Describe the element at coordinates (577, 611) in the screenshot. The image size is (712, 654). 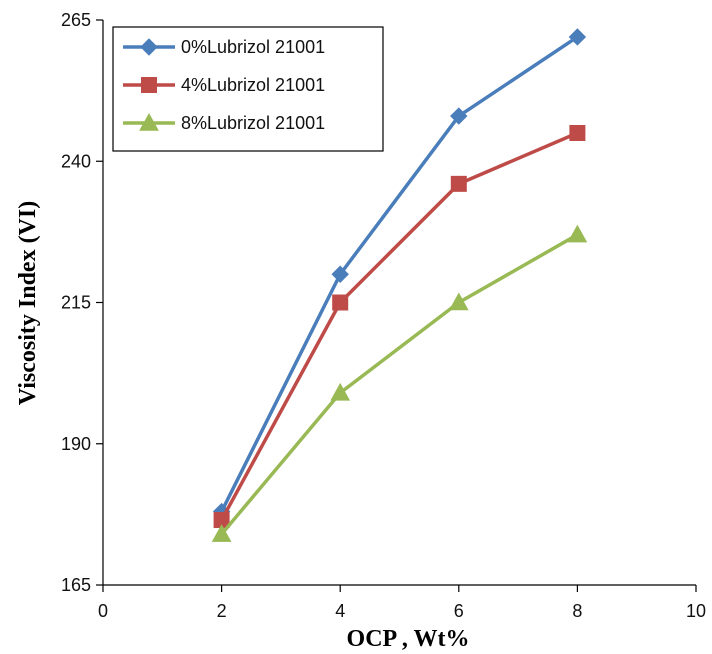
I see `x-tick-label: 8` at that location.